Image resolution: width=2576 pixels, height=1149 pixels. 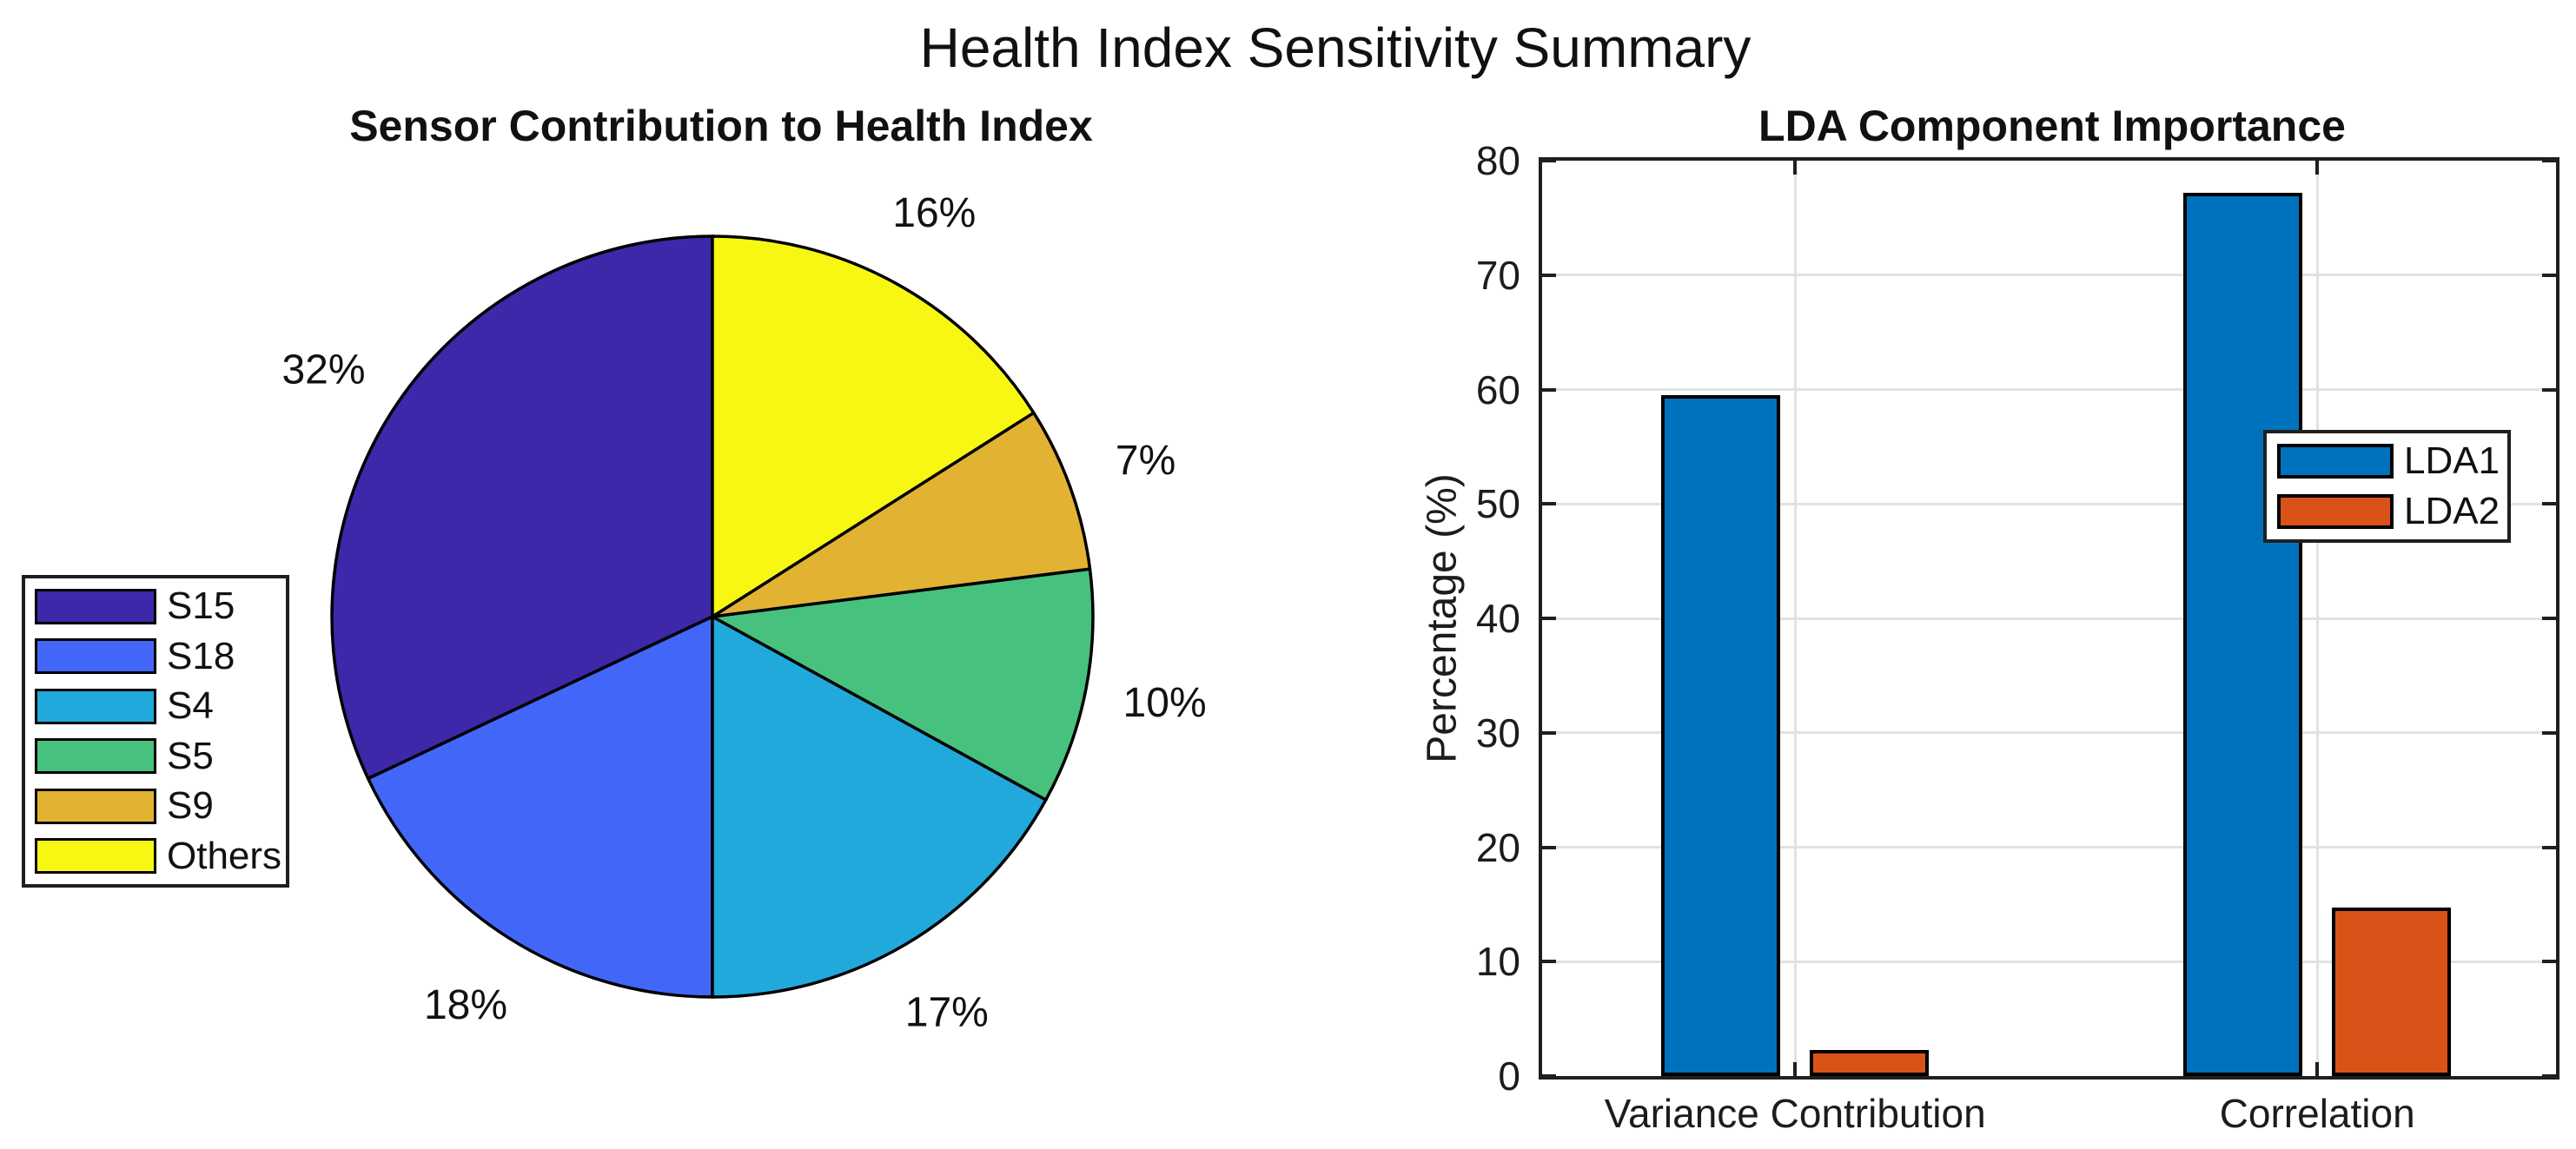 What do you see at coordinates (879, 807) in the screenshot?
I see `pie-slice-S4` at bounding box center [879, 807].